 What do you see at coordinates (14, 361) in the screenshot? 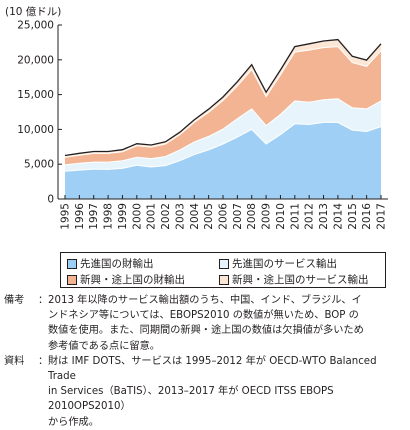
I see `note-label: 資料` at bounding box center [14, 361].